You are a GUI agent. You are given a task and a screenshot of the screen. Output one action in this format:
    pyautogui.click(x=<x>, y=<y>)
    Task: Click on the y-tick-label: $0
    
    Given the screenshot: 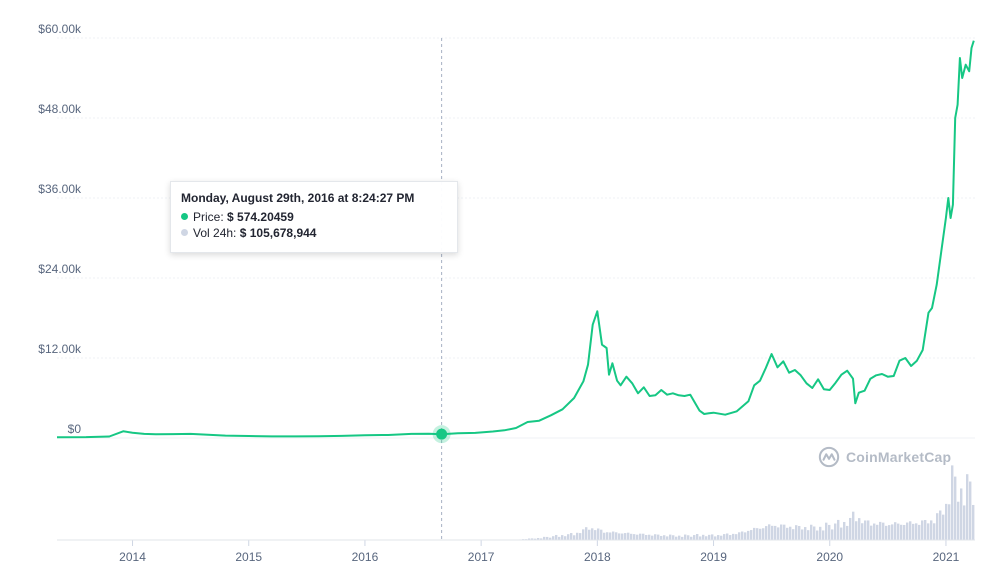 What is the action you would take?
    pyautogui.click(x=75, y=429)
    